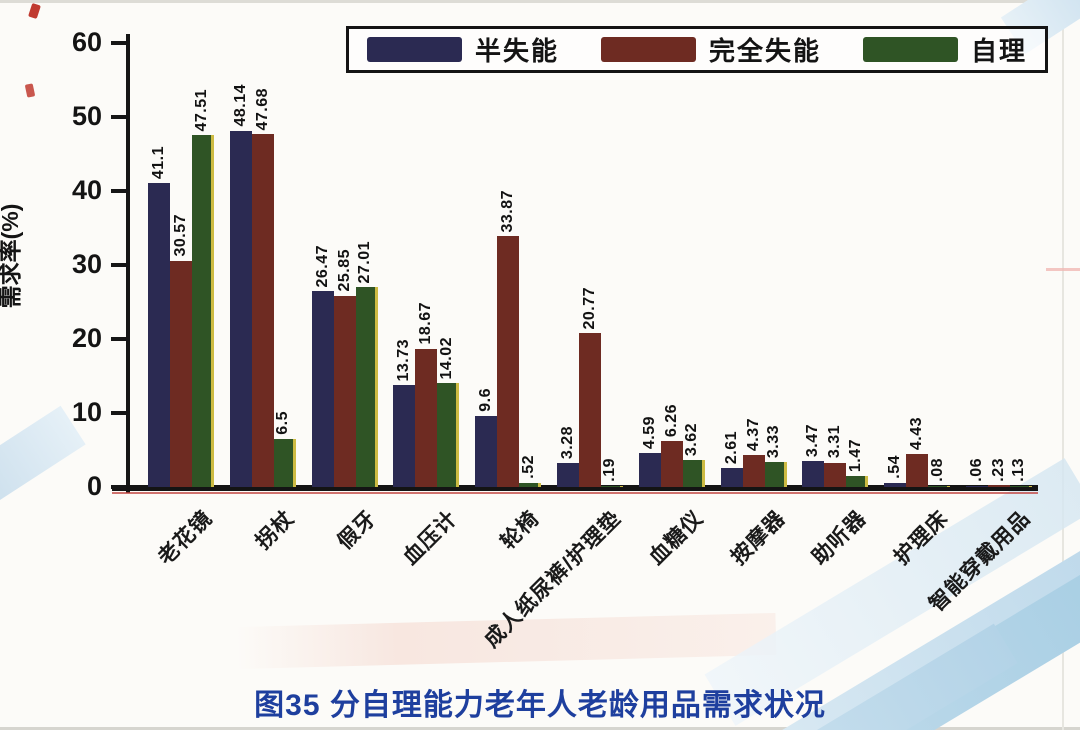  I want to click on bar: 48.14, so click(240, 285).